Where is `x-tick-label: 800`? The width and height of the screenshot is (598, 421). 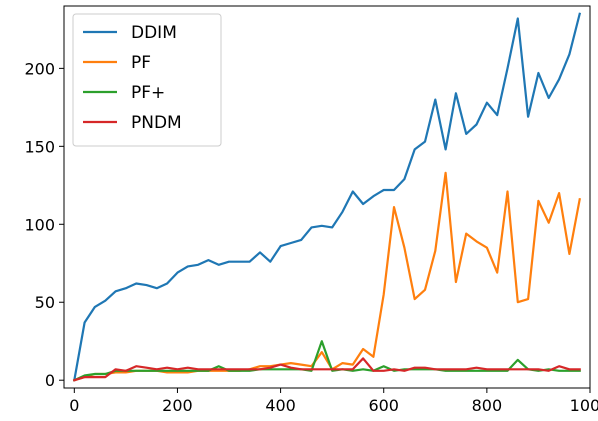 x-tick-label: 800 is located at coordinates (487, 405).